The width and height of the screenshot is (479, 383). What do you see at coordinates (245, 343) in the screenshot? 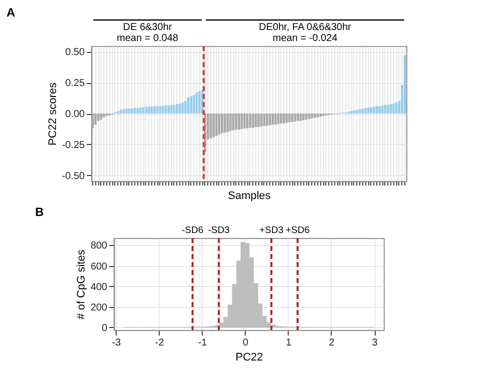
I see `x-tick-label: 0` at bounding box center [245, 343].